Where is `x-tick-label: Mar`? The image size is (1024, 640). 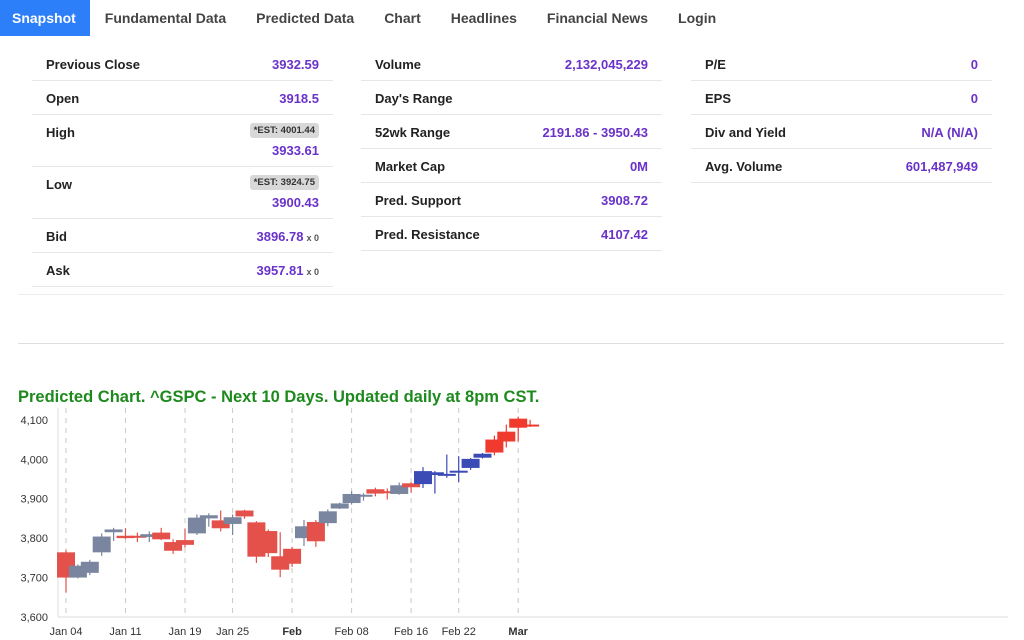
x-tick-label: Mar is located at coordinates (518, 632).